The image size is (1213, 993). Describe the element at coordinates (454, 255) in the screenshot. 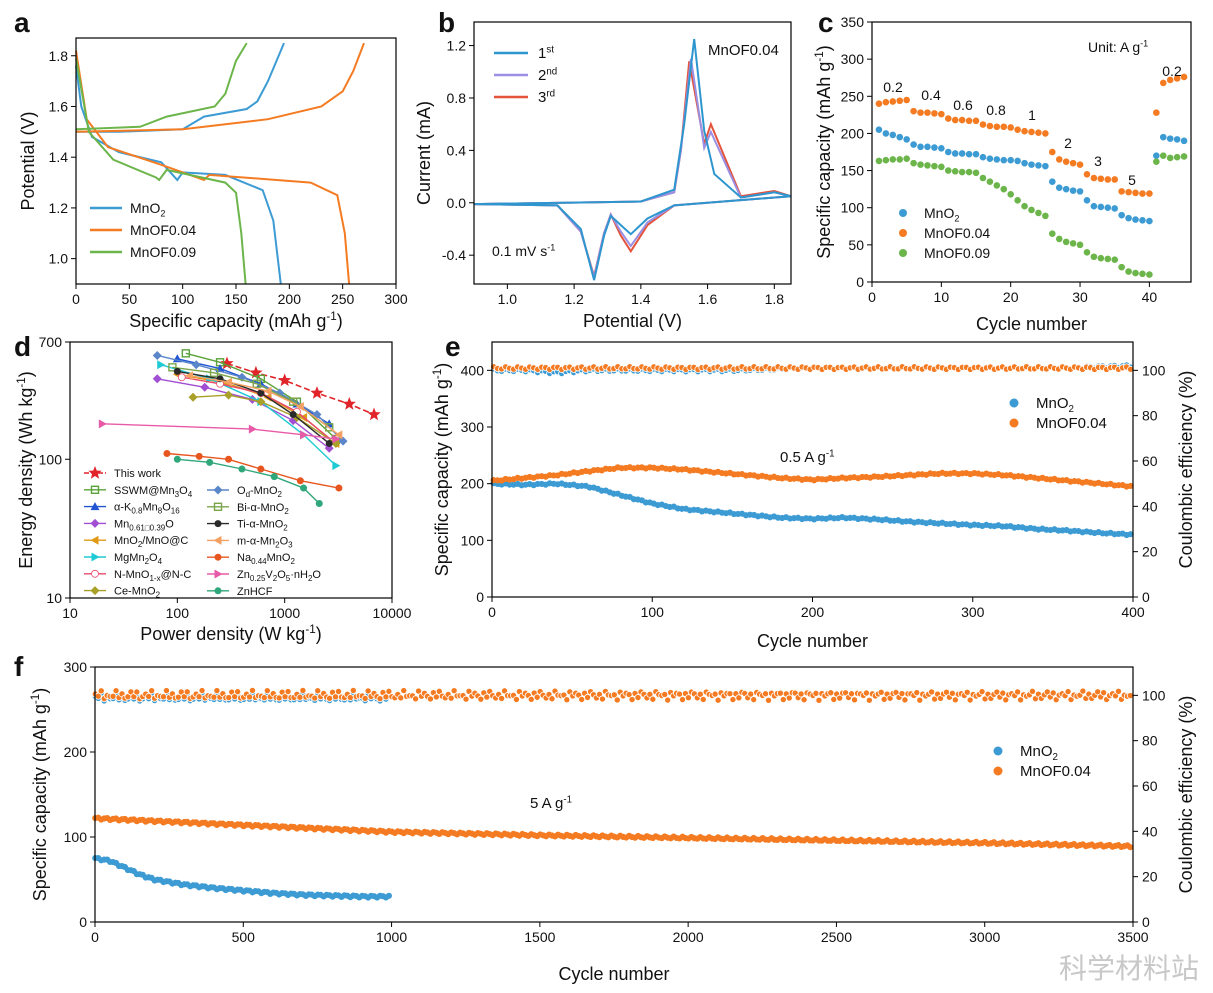

I see `axis-b-ytick-label: -0.4` at that location.